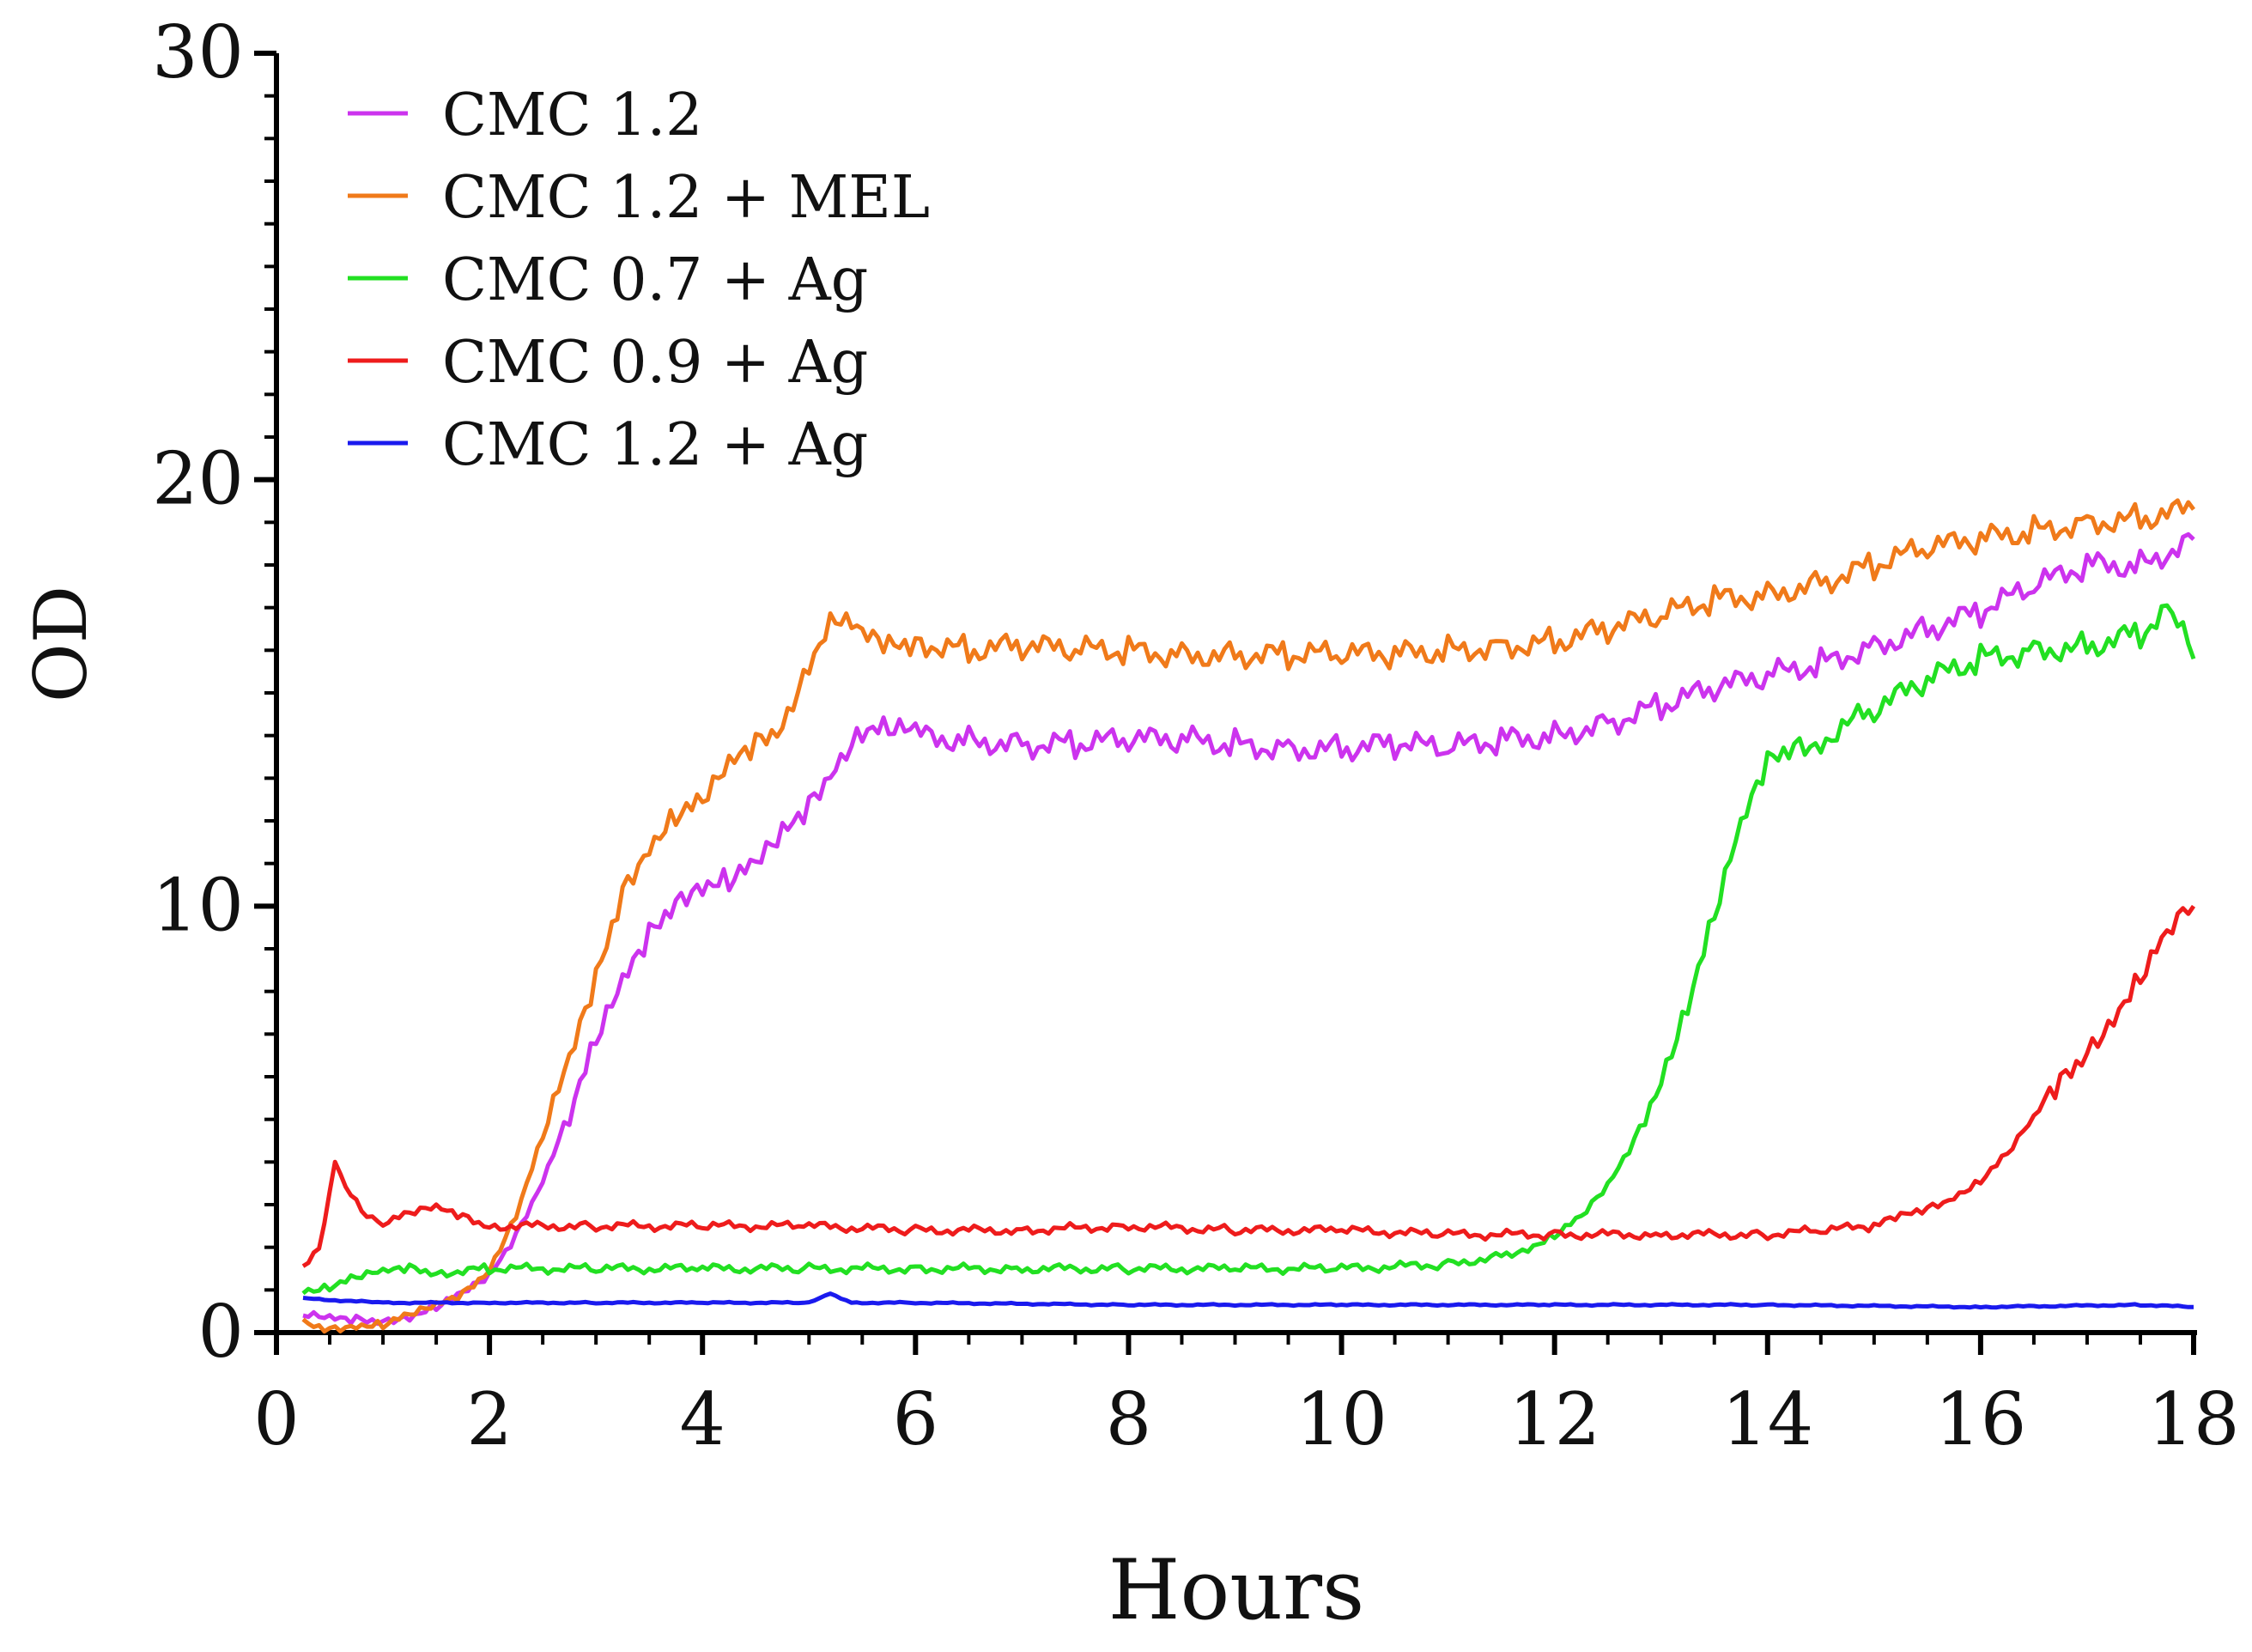 The height and width of the screenshot is (1652, 2252). I want to click on x-axis-label: Hours, so click(1236, 1590).